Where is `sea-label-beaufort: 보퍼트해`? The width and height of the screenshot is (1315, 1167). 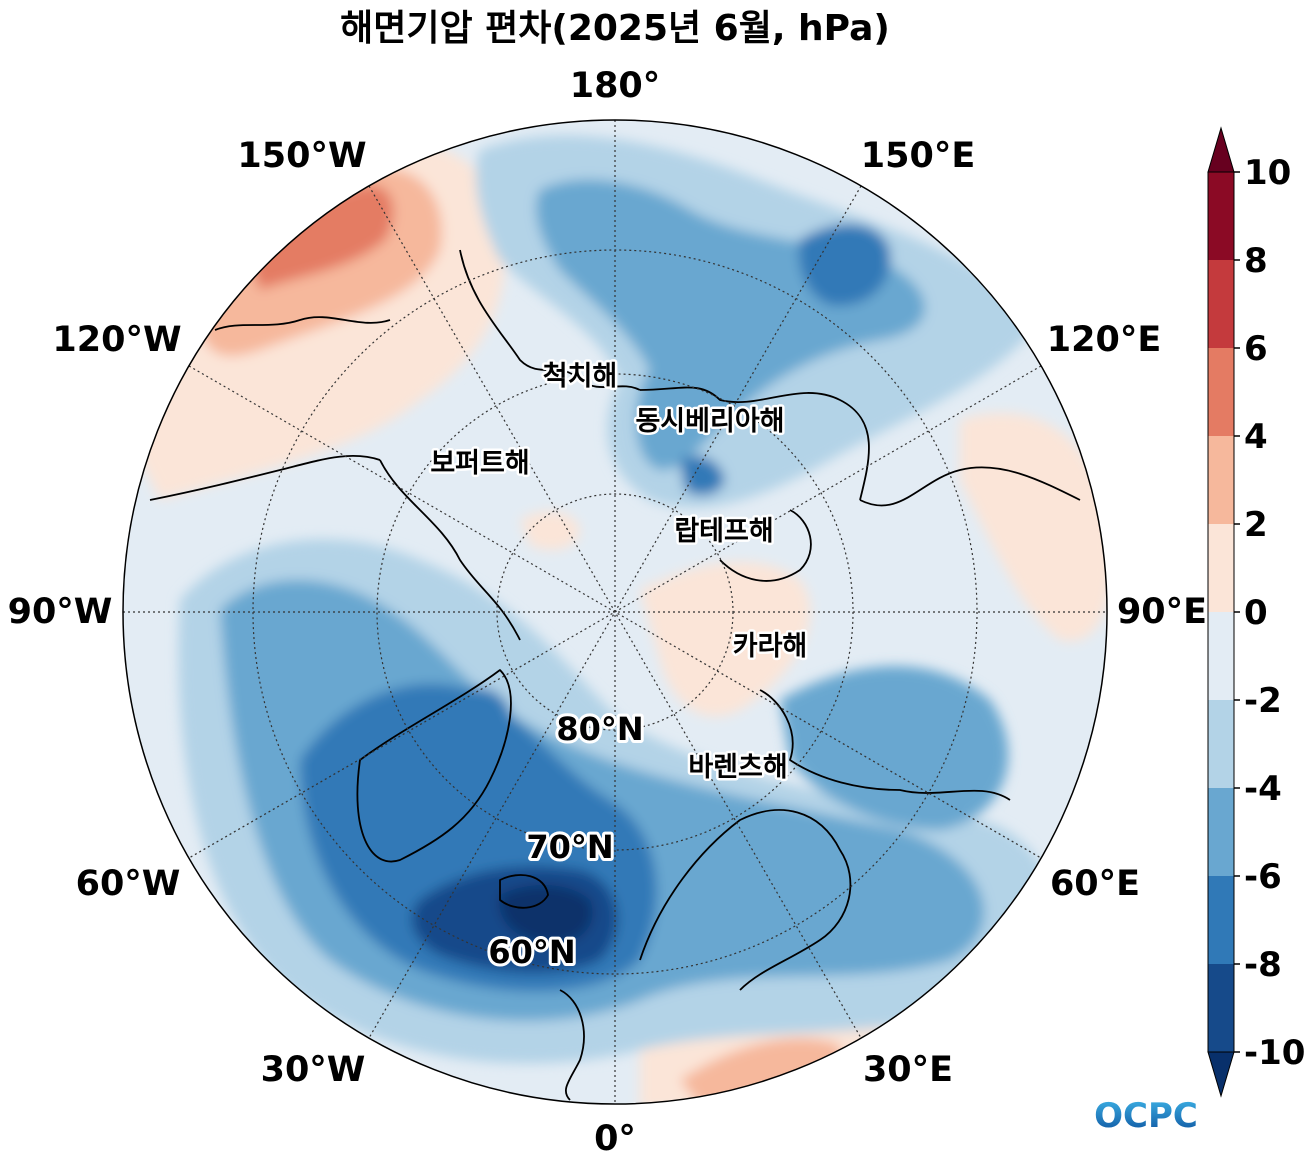 sea-label-beaufort: 보퍼트해 is located at coordinates (479, 463).